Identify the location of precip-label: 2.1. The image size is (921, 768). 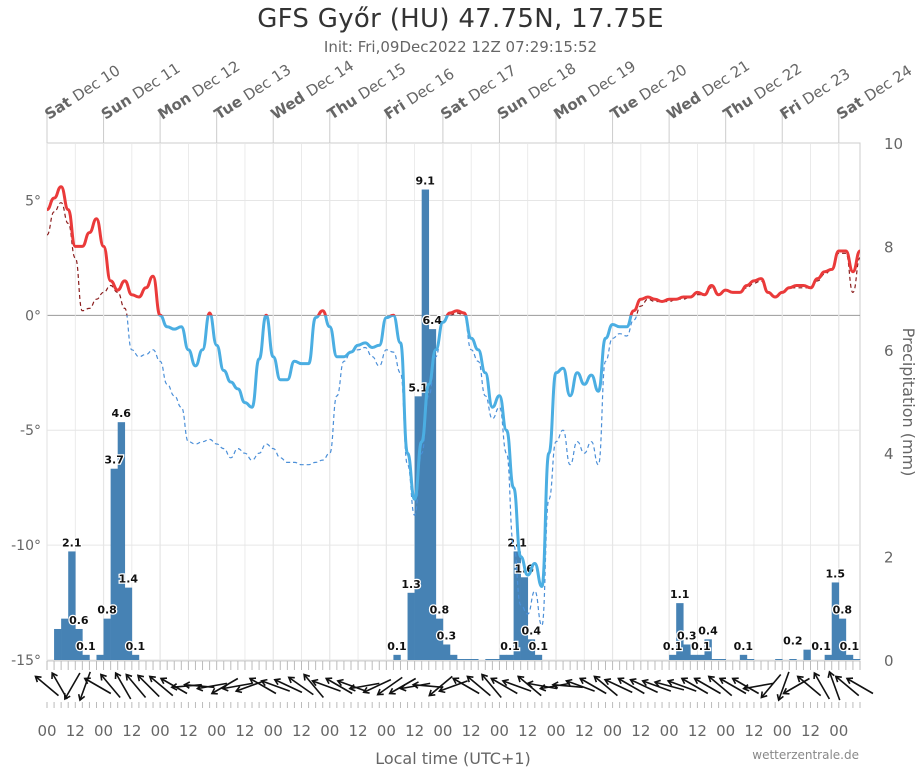
(72, 542).